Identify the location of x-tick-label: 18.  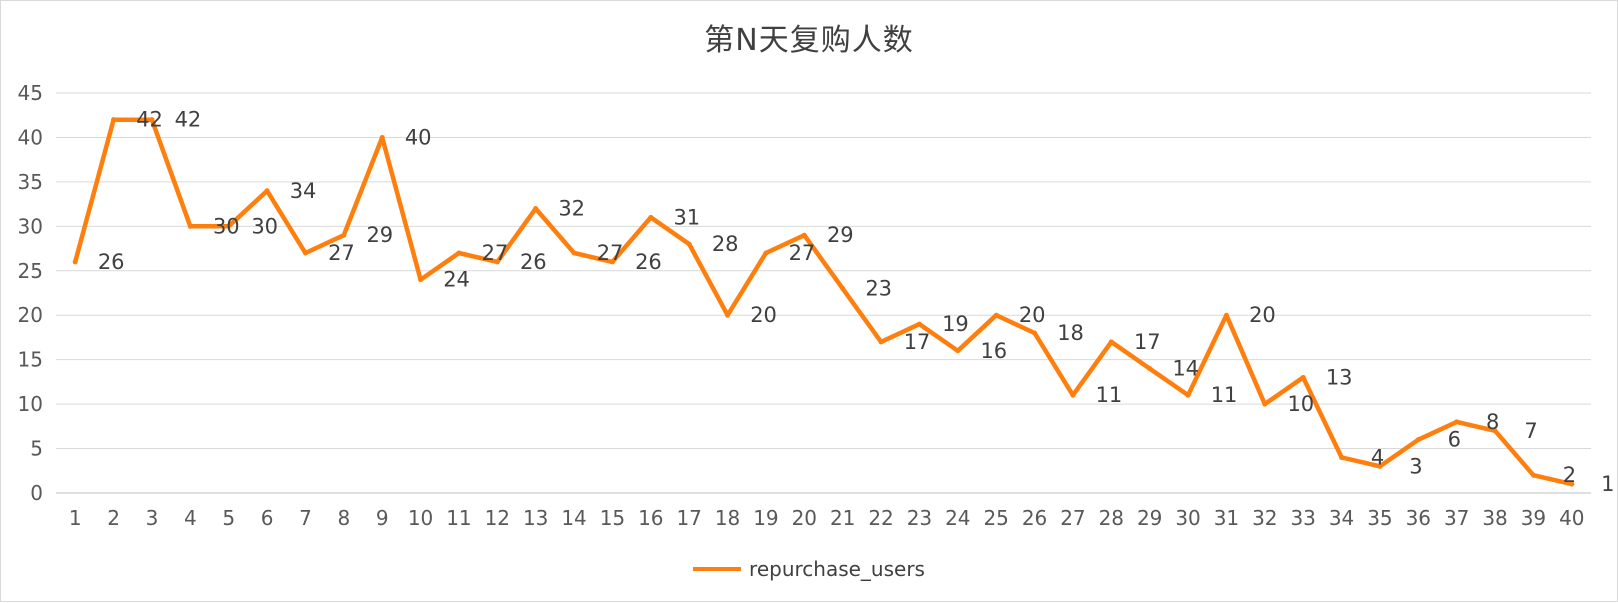
(727, 518).